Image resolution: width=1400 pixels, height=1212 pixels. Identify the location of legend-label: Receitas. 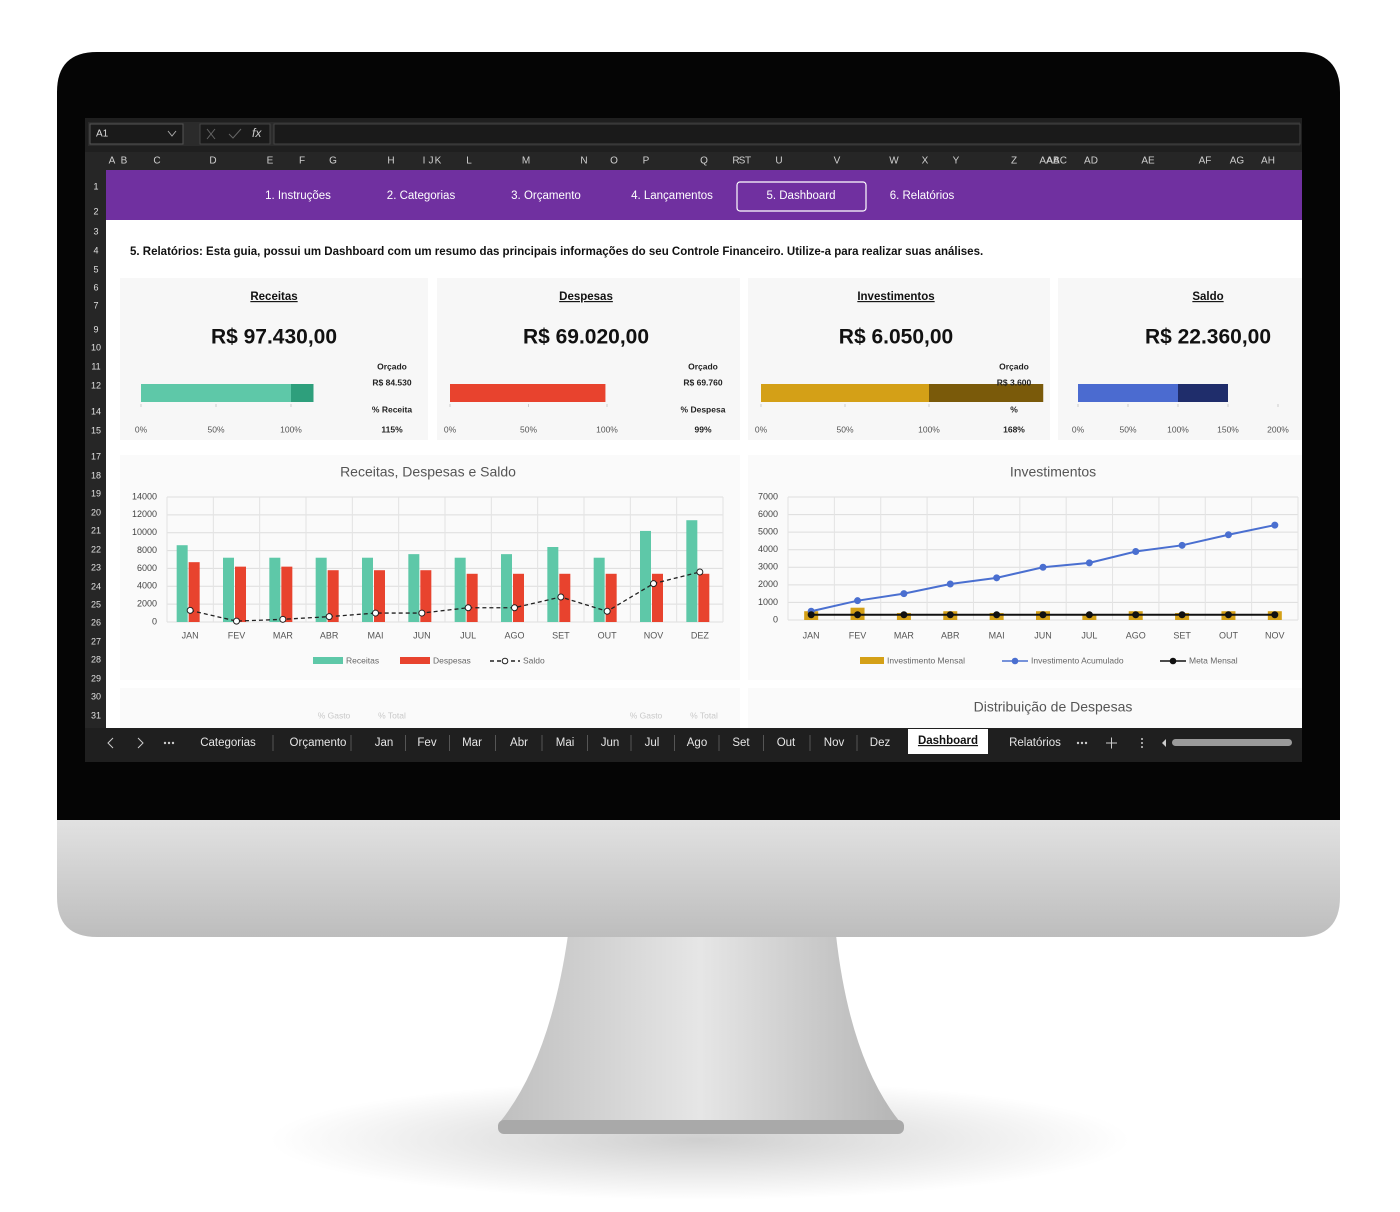
(362, 660).